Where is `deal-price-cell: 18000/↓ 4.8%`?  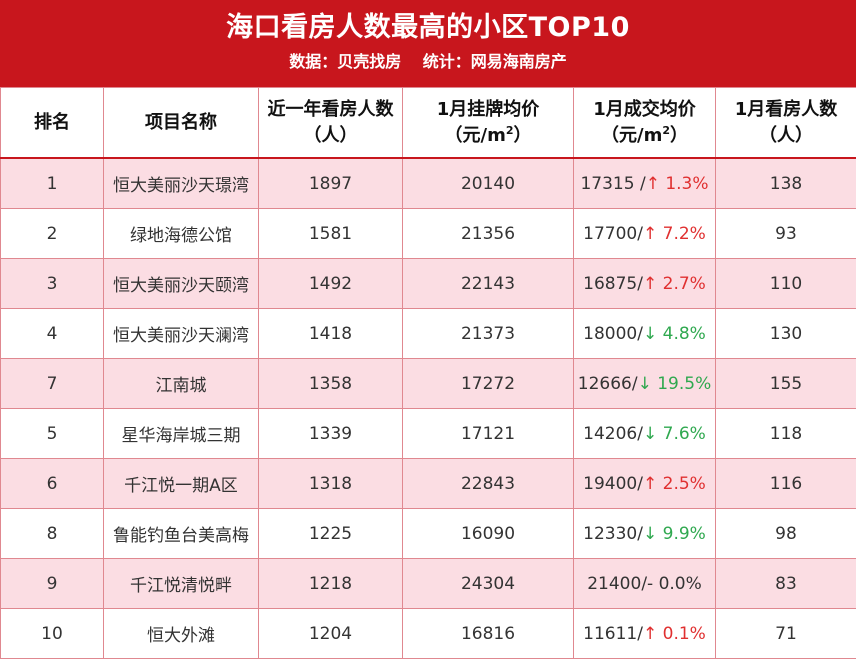
deal-price-cell: 18000/↓ 4.8% is located at coordinates (645, 334).